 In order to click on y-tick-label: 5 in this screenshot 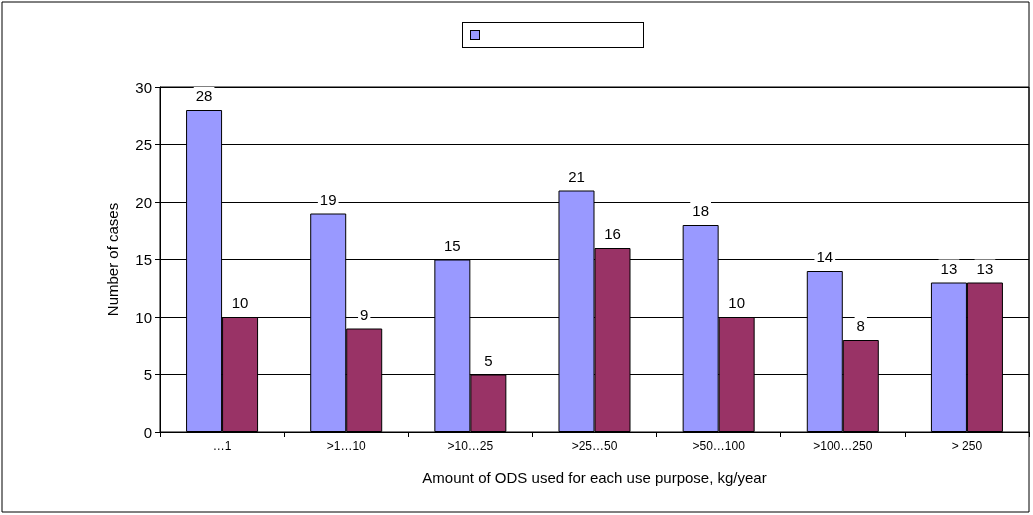, I will do `click(147, 374)`.